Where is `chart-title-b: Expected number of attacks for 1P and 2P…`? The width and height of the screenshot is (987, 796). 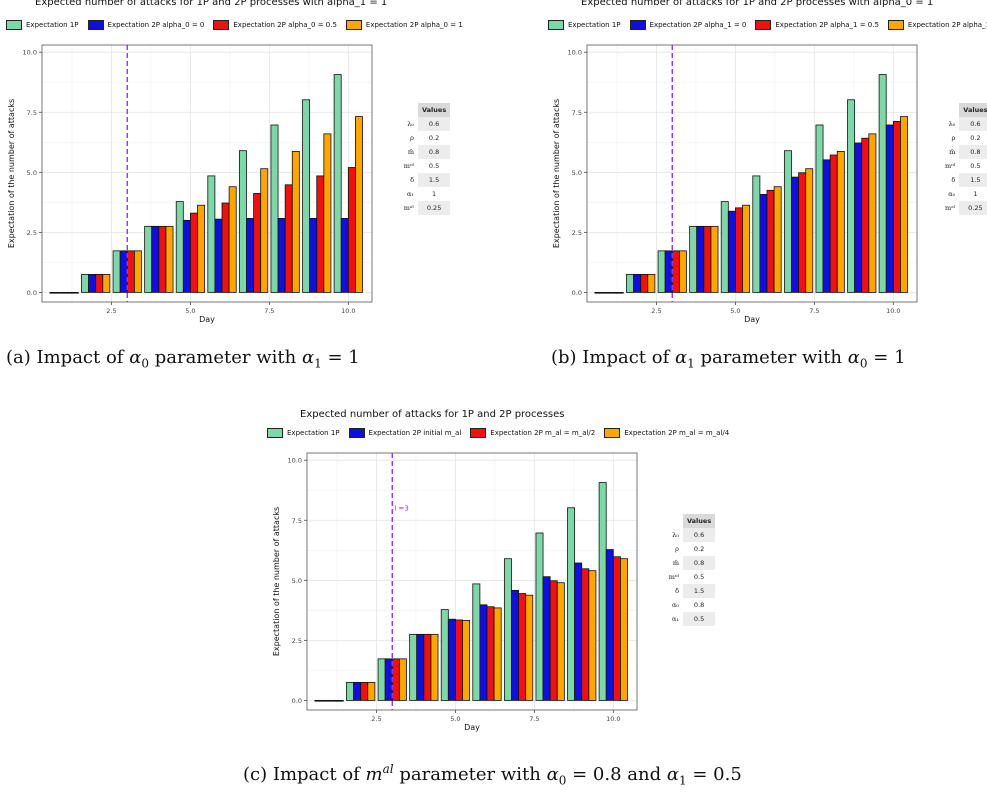
chart-title-b: Expected number of attacks for 1P and 2P… is located at coordinates (757, 4).